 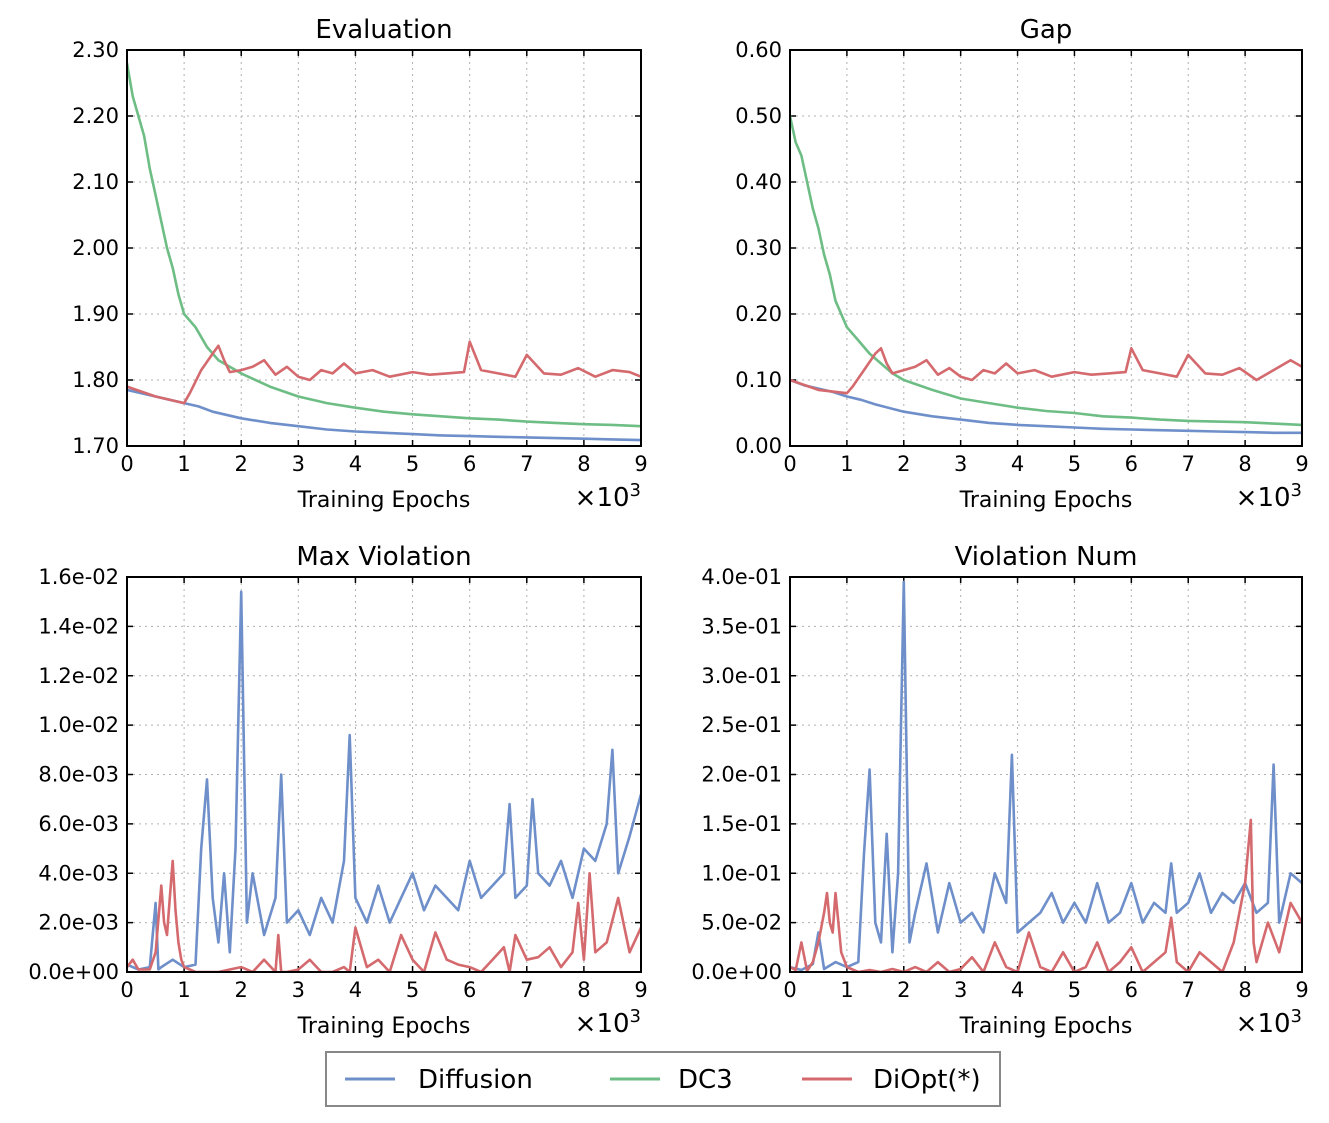 What do you see at coordinates (741, 873) in the screenshot?
I see `y-tick-label: 1.0e-01` at bounding box center [741, 873].